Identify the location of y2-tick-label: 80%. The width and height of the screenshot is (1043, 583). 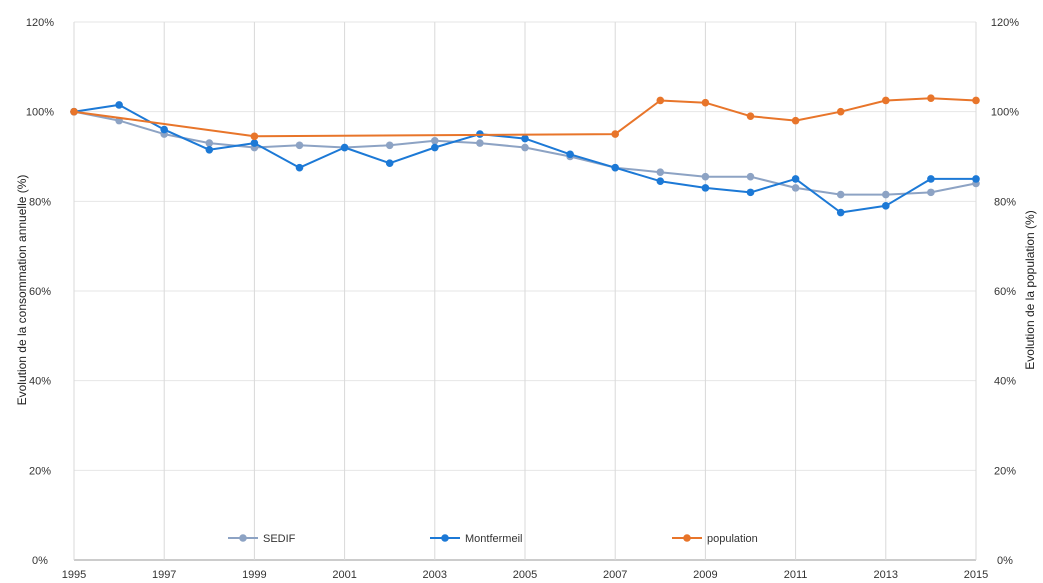
(1005, 202).